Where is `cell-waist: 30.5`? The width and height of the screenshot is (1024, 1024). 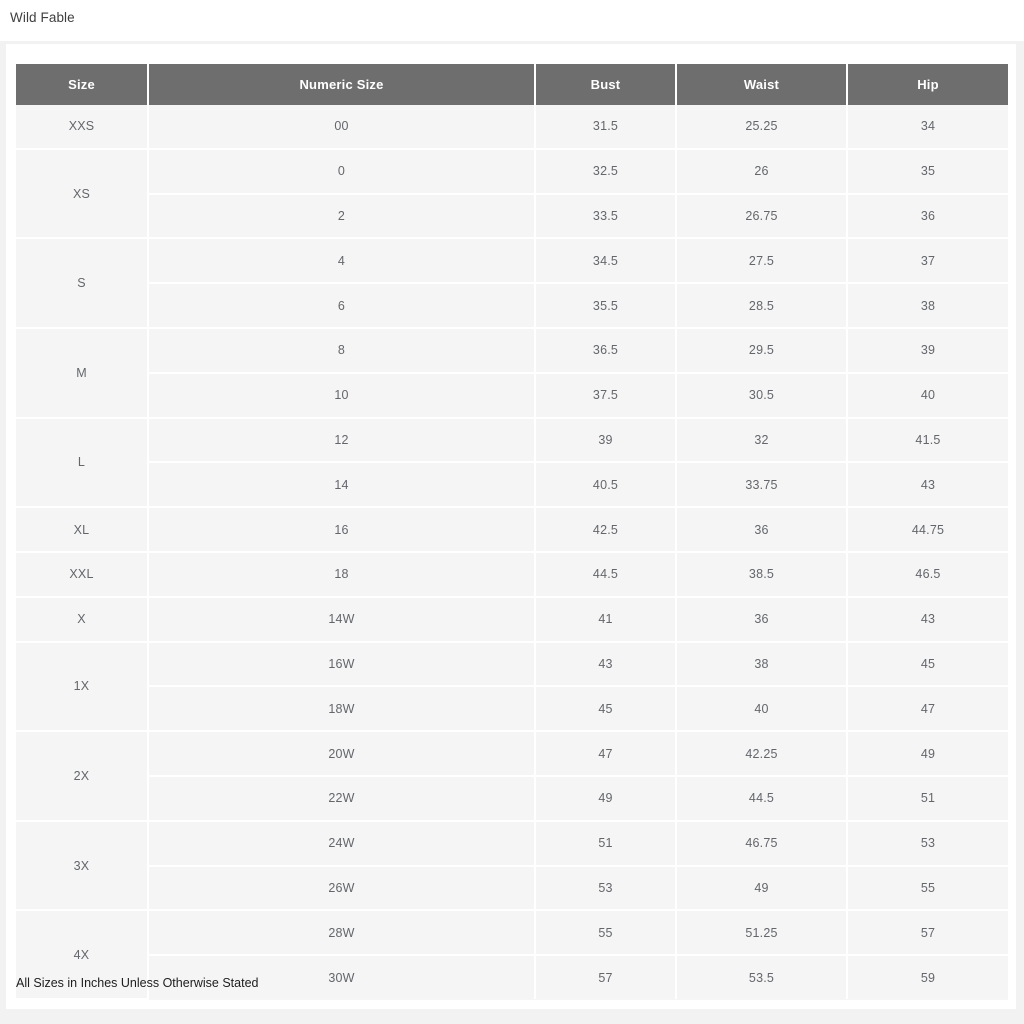
cell-waist: 30.5 is located at coordinates (762, 395).